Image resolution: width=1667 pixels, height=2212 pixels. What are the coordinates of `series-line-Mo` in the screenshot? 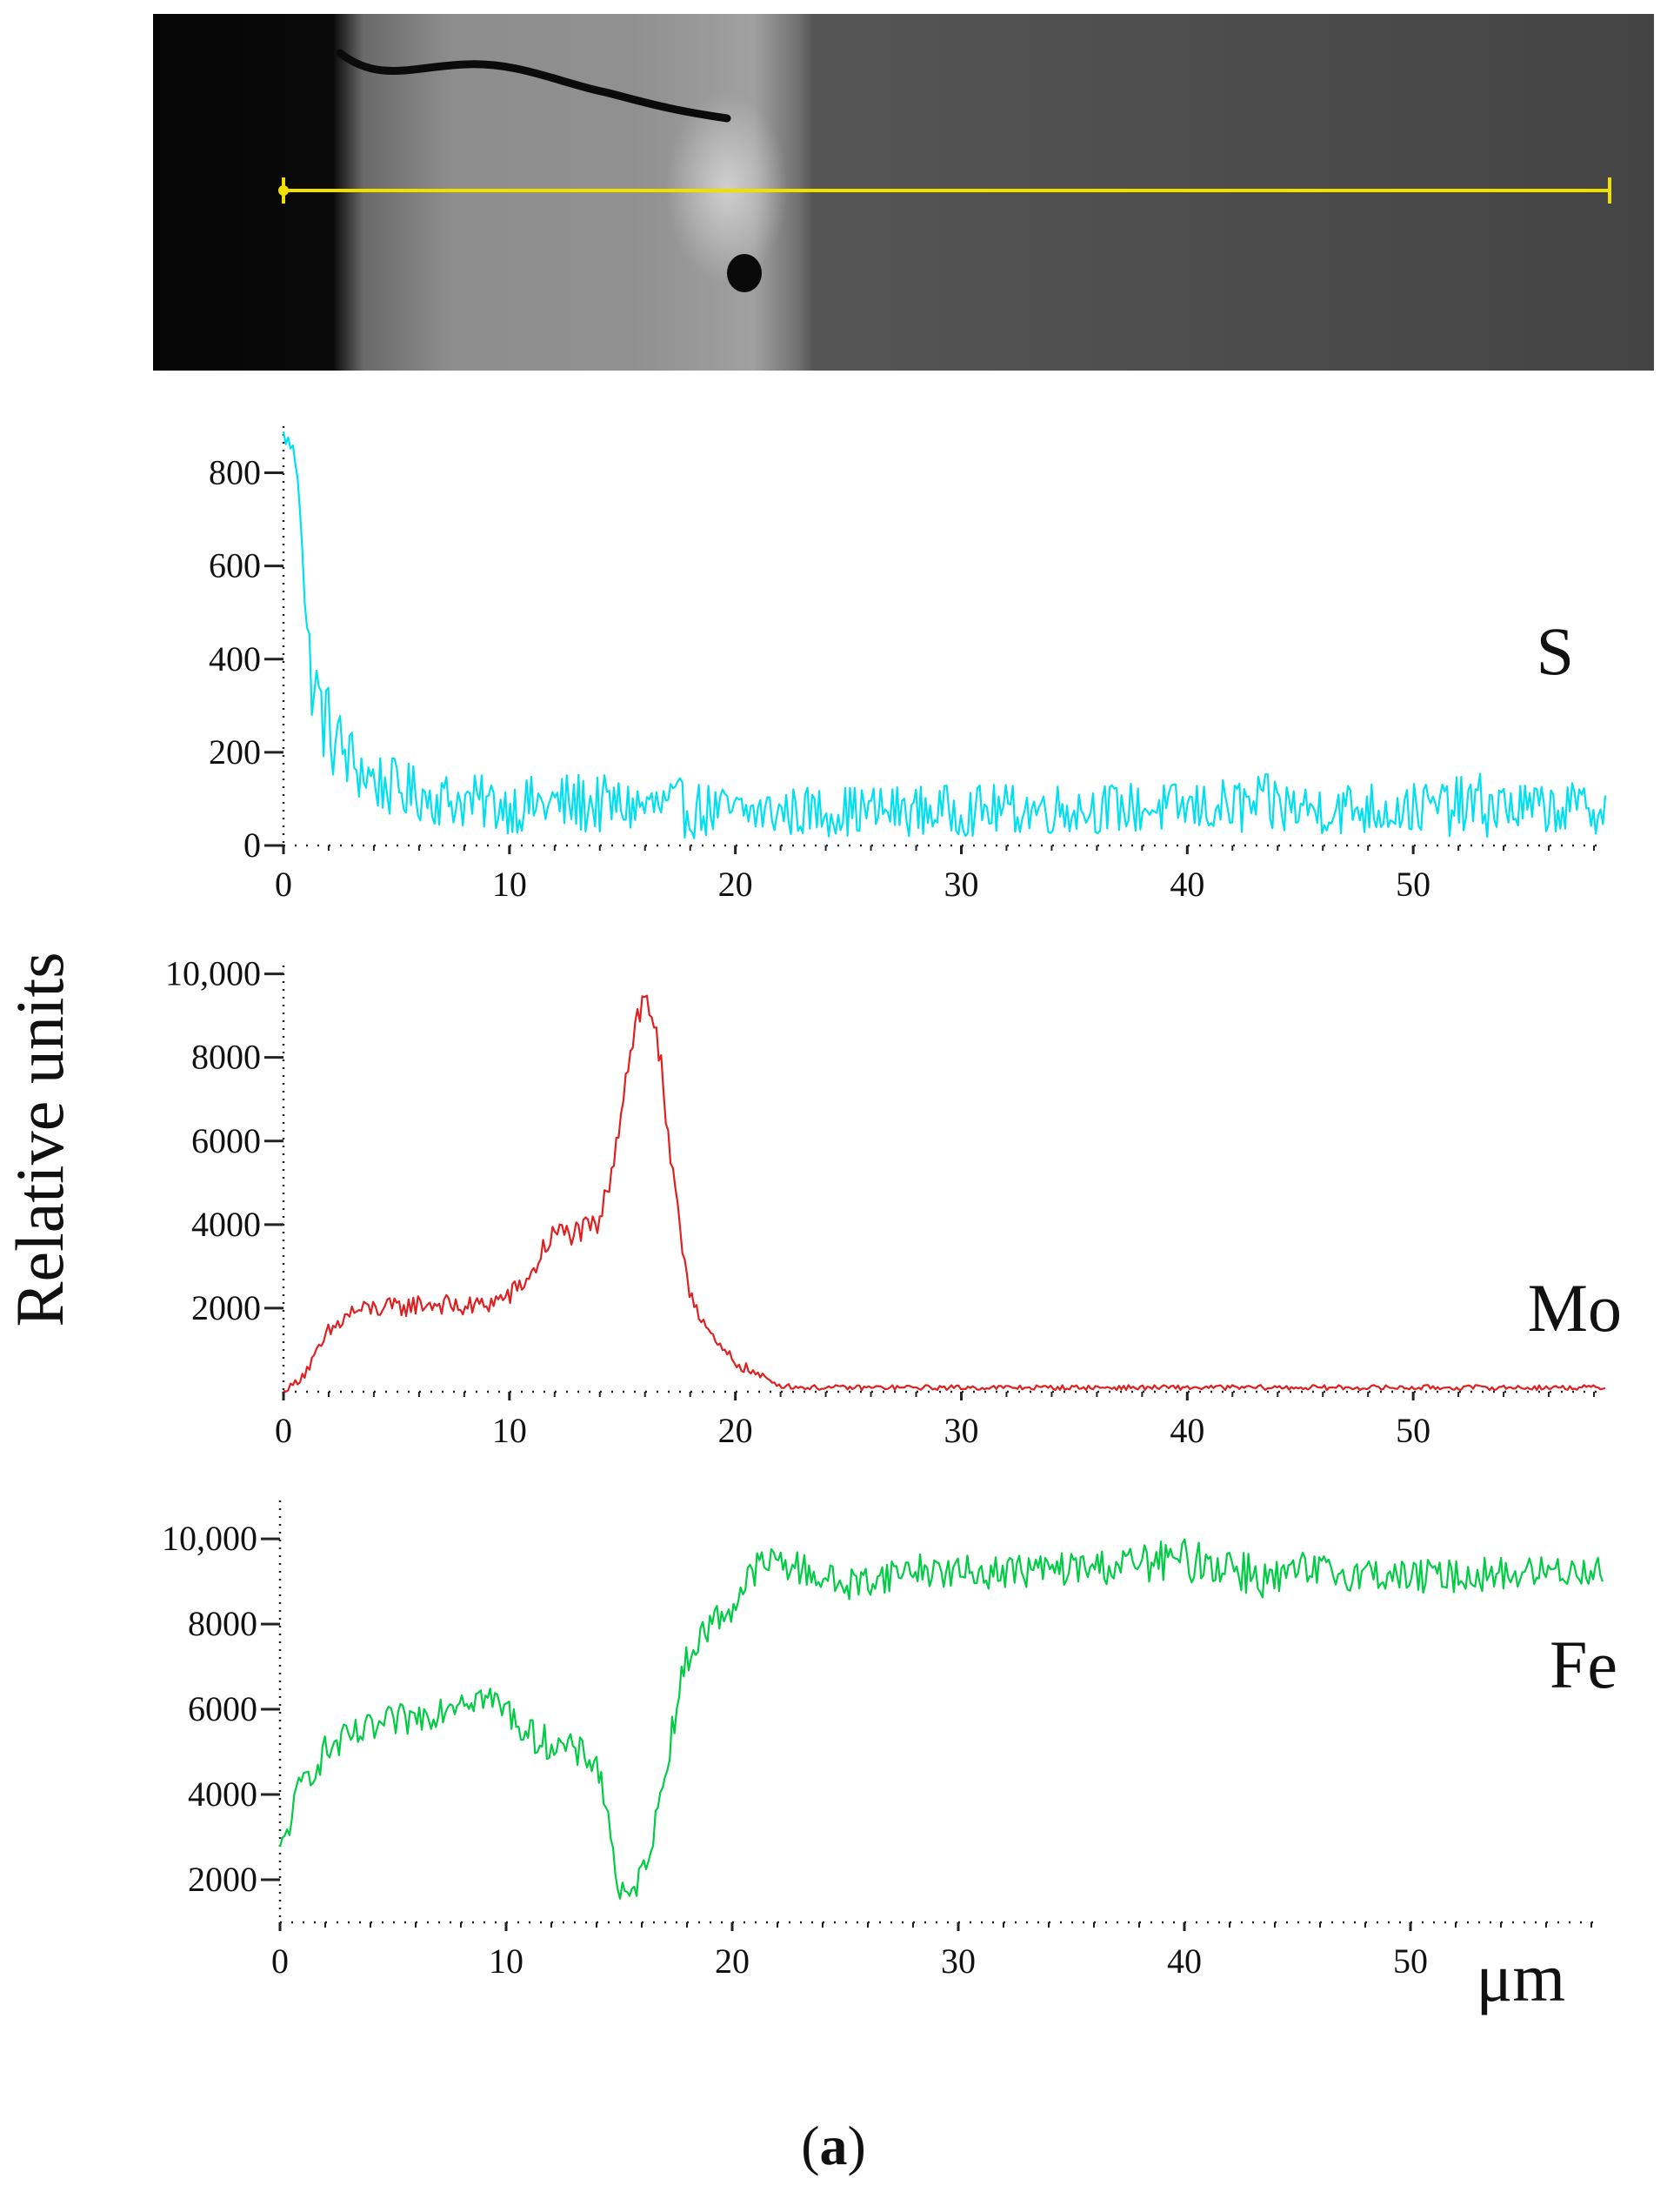 It's located at (944, 1193).